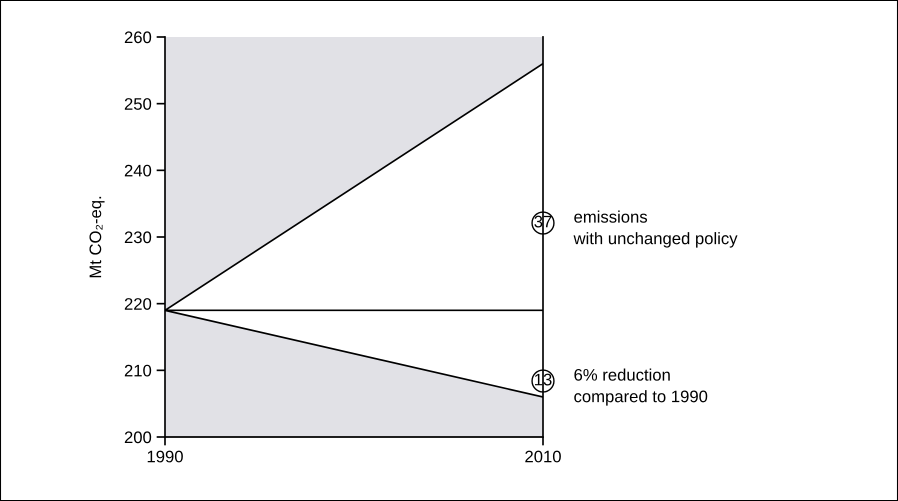 The height and width of the screenshot is (501, 898). What do you see at coordinates (138, 237) in the screenshot?
I see `y-tick-label: 230` at bounding box center [138, 237].